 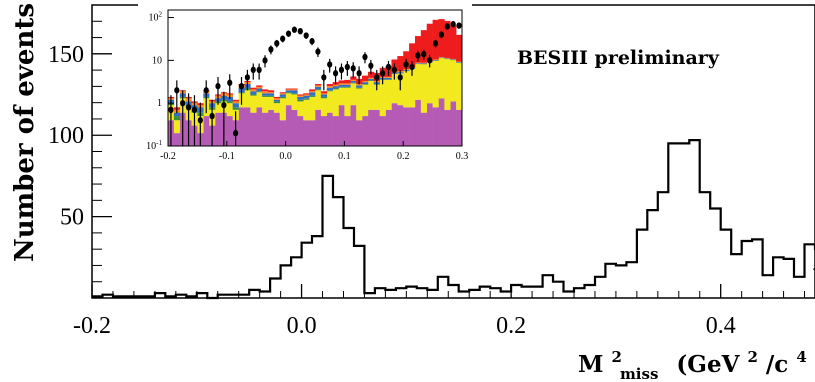 What do you see at coordinates (344, 156) in the screenshot?
I see `inset-x-tick-label: 0.1` at bounding box center [344, 156].